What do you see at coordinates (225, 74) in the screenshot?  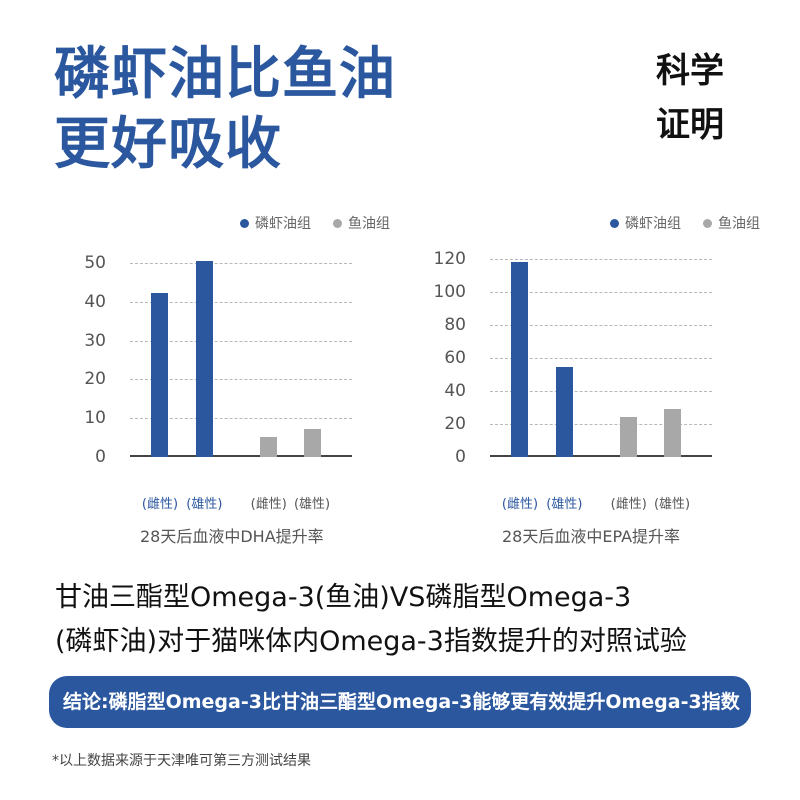 I see `headline-line-1: 磷虾油比鱼油` at bounding box center [225, 74].